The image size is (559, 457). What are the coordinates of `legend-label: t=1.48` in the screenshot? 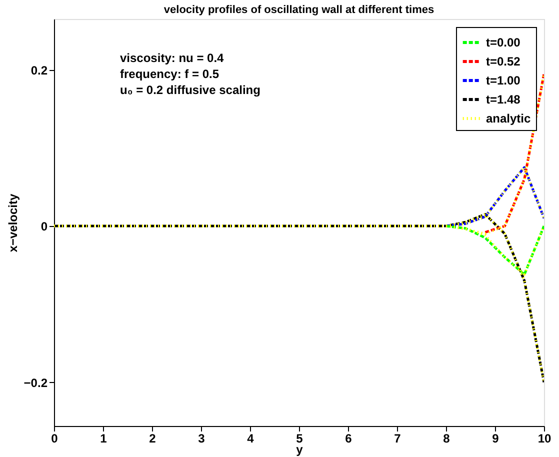 It's located at (503, 99).